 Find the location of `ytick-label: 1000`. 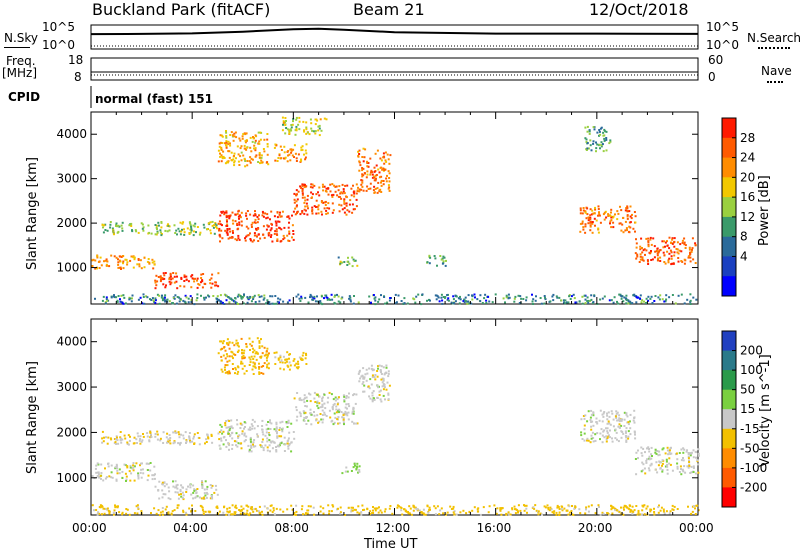

ytick-label: 1000 is located at coordinates (71, 268).